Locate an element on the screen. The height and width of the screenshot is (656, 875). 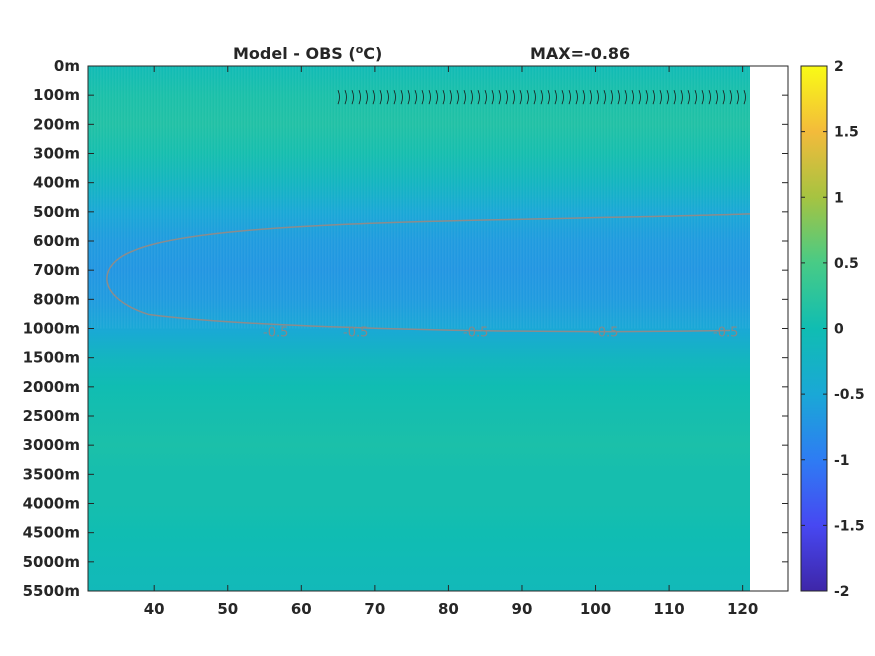
y-tick-label: 3500m is located at coordinates (51, 474).